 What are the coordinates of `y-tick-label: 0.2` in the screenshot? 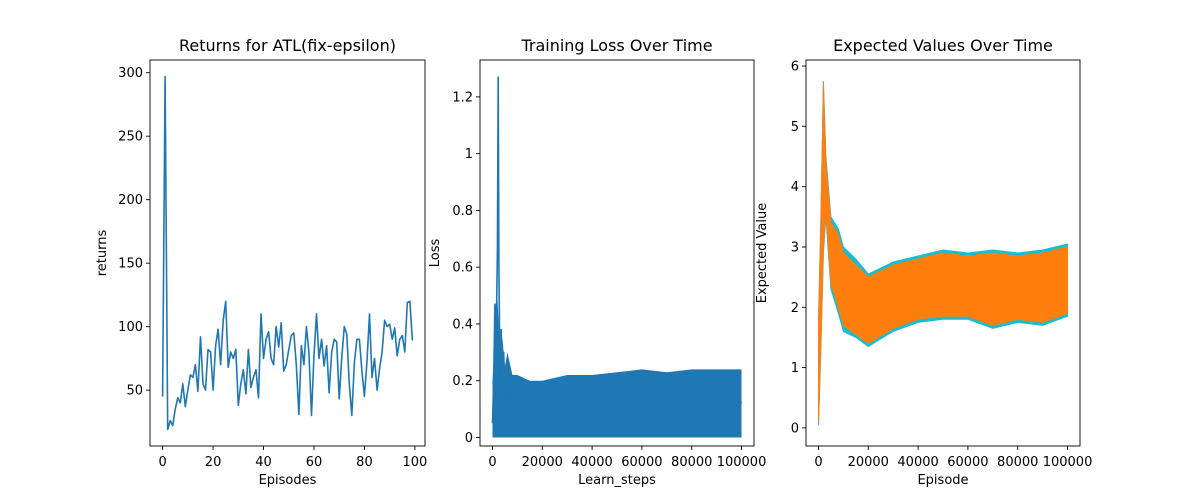 It's located at (462, 381).